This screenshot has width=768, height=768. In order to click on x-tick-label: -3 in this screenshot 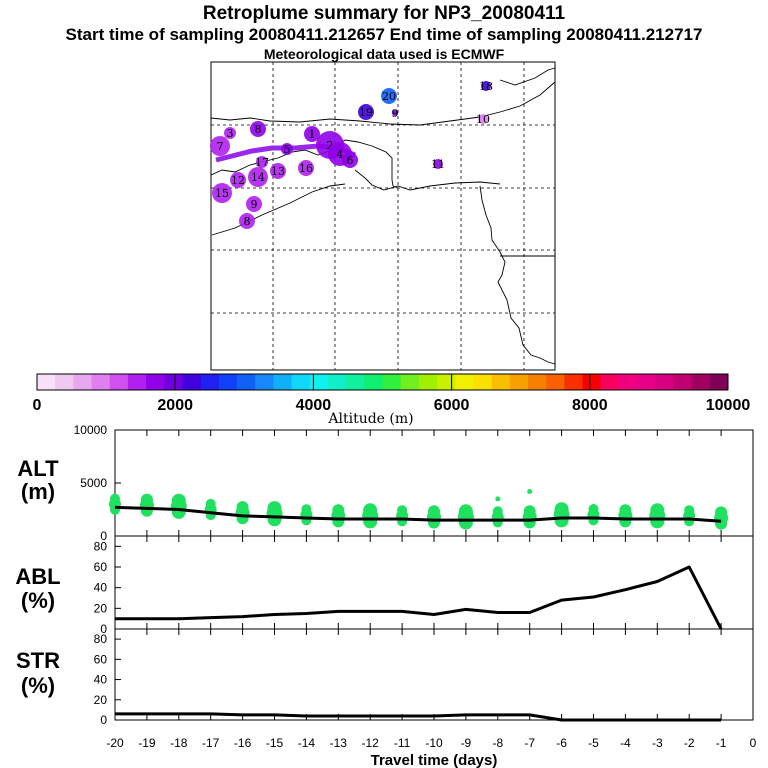, I will do `click(657, 743)`.